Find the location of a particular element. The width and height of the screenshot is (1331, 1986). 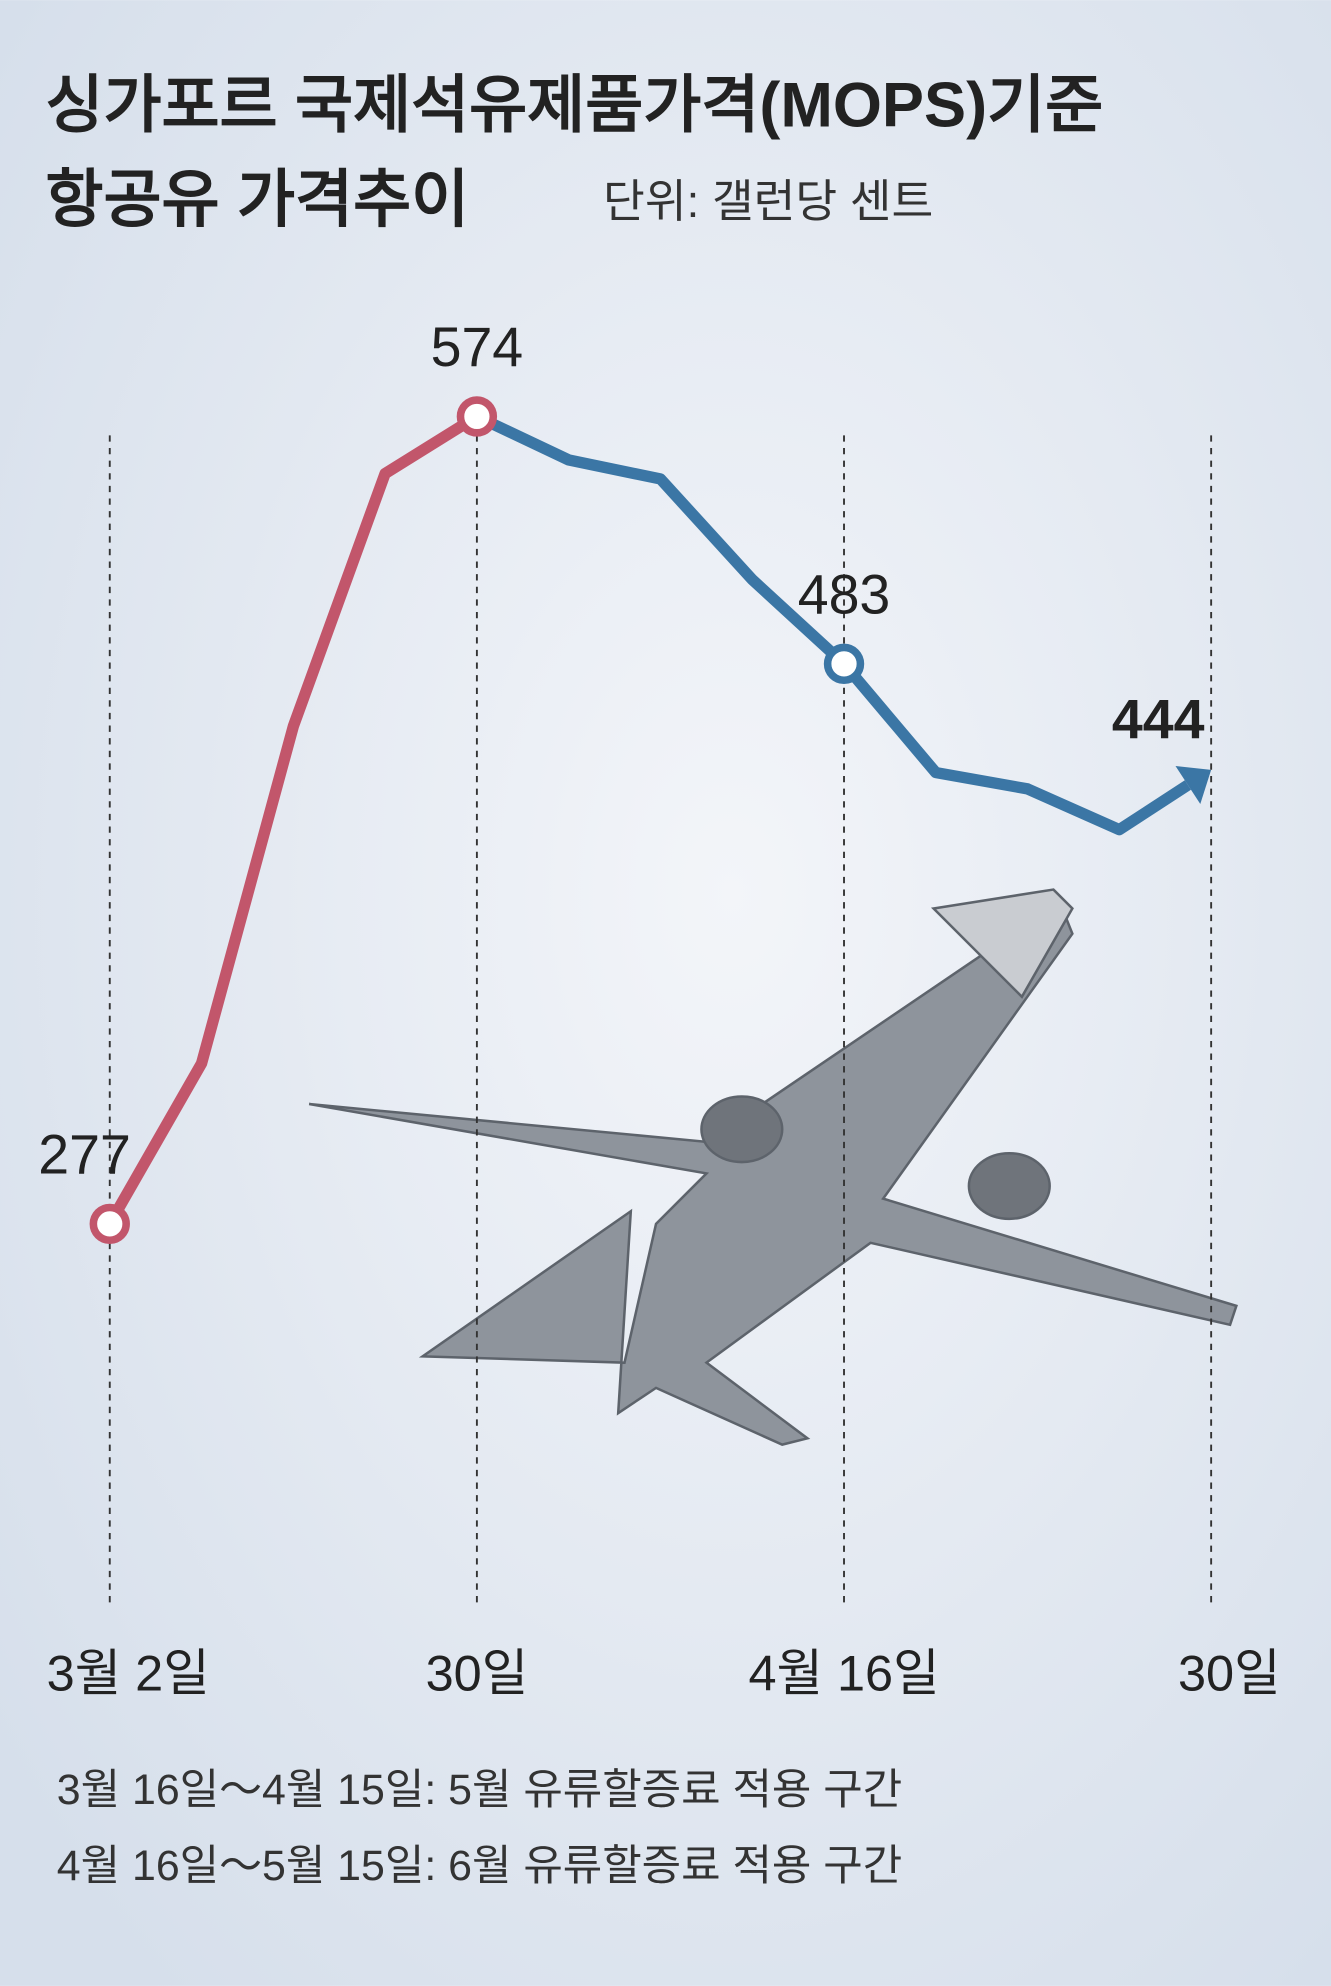

value-label: 483 is located at coordinates (844, 594).